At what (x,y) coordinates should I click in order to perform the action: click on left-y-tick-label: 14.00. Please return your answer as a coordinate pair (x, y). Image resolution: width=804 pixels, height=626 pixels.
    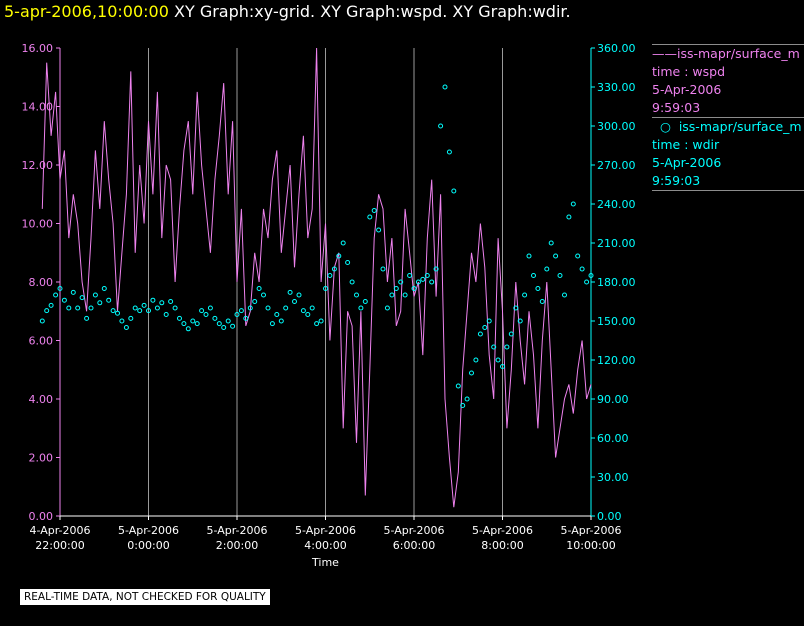
    Looking at the image, I should click on (38, 107).